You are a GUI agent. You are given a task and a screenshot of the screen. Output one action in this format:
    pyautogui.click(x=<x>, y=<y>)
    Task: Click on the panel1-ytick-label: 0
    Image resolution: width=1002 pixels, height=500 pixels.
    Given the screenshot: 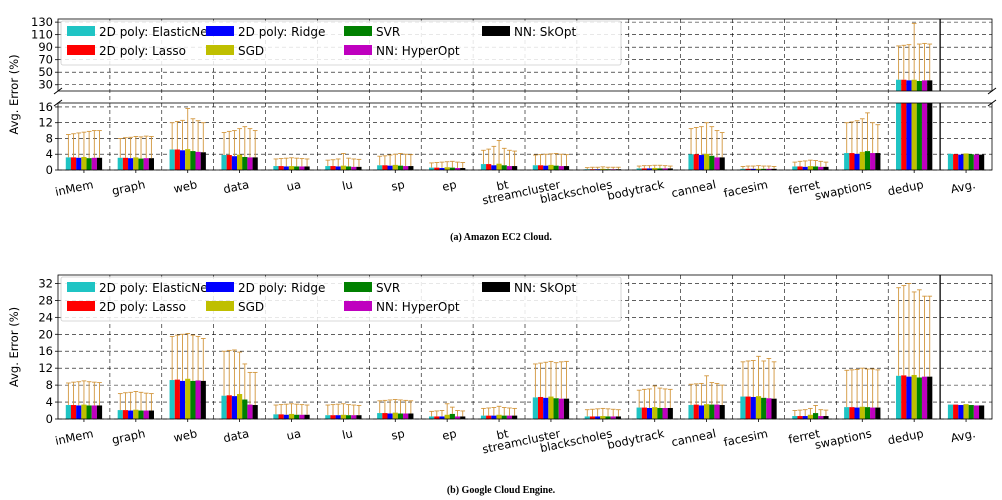 What is the action you would take?
    pyautogui.click(x=49, y=170)
    